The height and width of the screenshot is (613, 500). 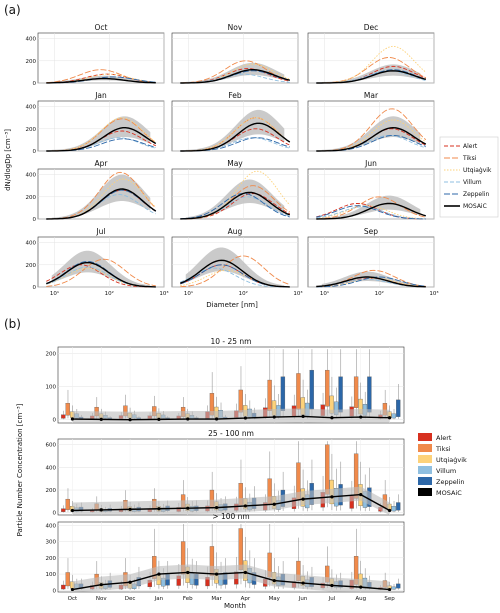 I want to click on series-line-utqiagvik, so click(x=371, y=282).